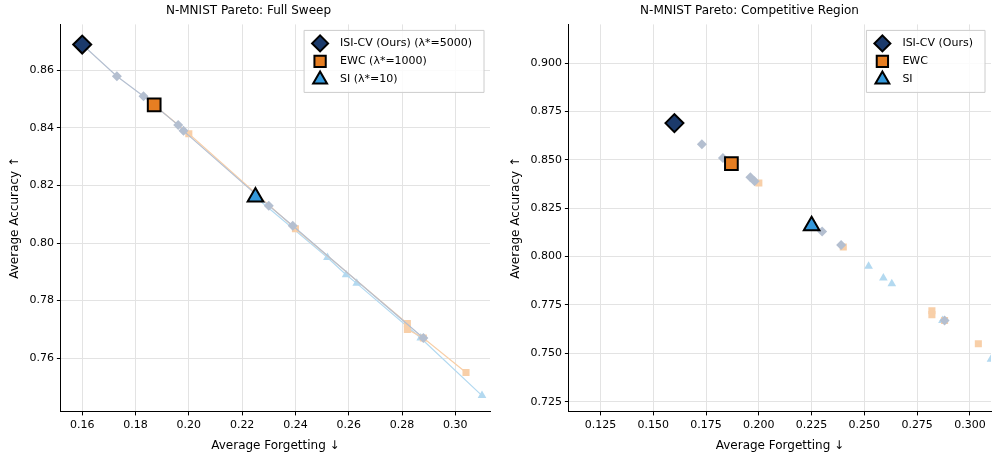  What do you see at coordinates (546, 208) in the screenshot?
I see `y-tick-label: 0.825` at bounding box center [546, 208].